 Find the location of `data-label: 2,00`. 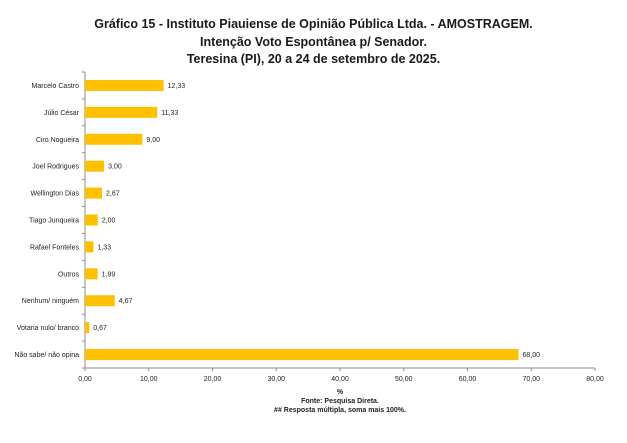

data-label: 2,00 is located at coordinates (109, 221).